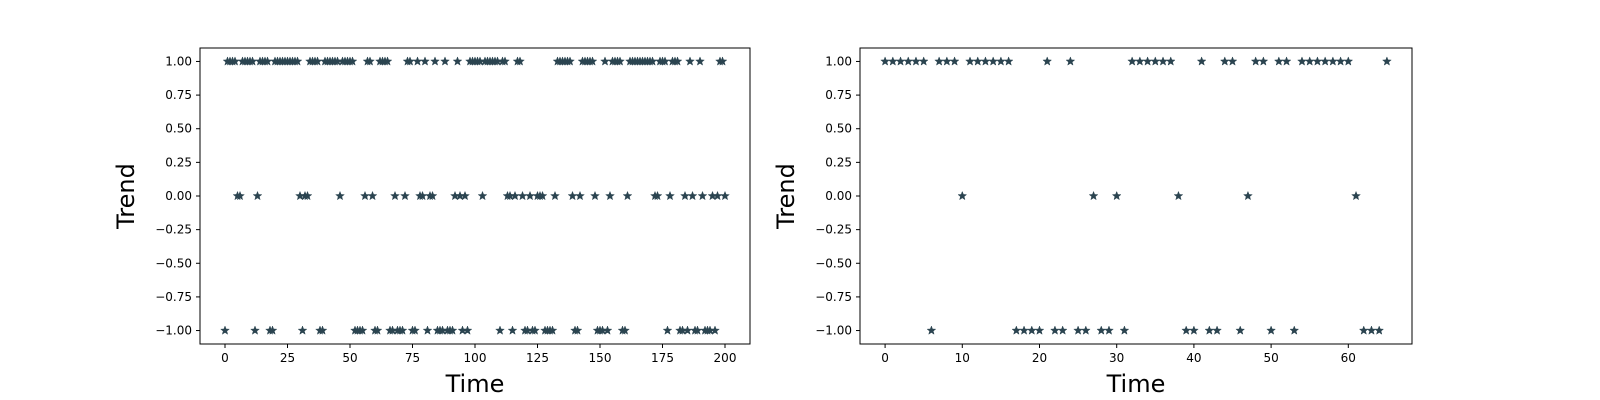 The height and width of the screenshot is (400, 1600). What do you see at coordinates (349, 358) in the screenshot?
I see `x-tick-label: 50` at bounding box center [349, 358].